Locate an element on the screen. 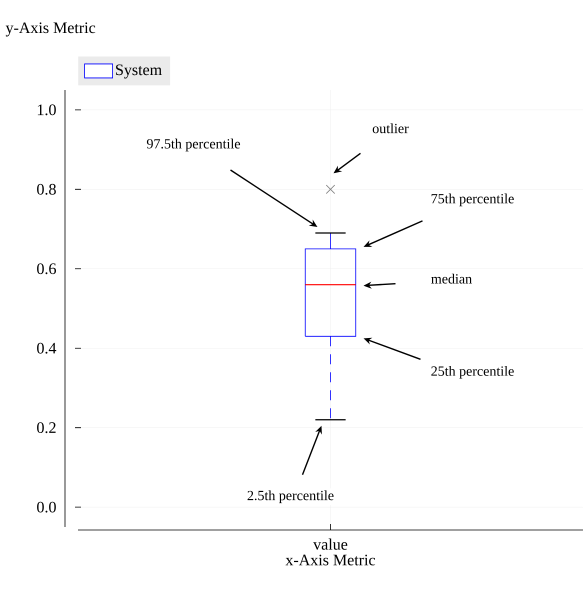 The height and width of the screenshot is (610, 583). annotation: median is located at coordinates (451, 279).